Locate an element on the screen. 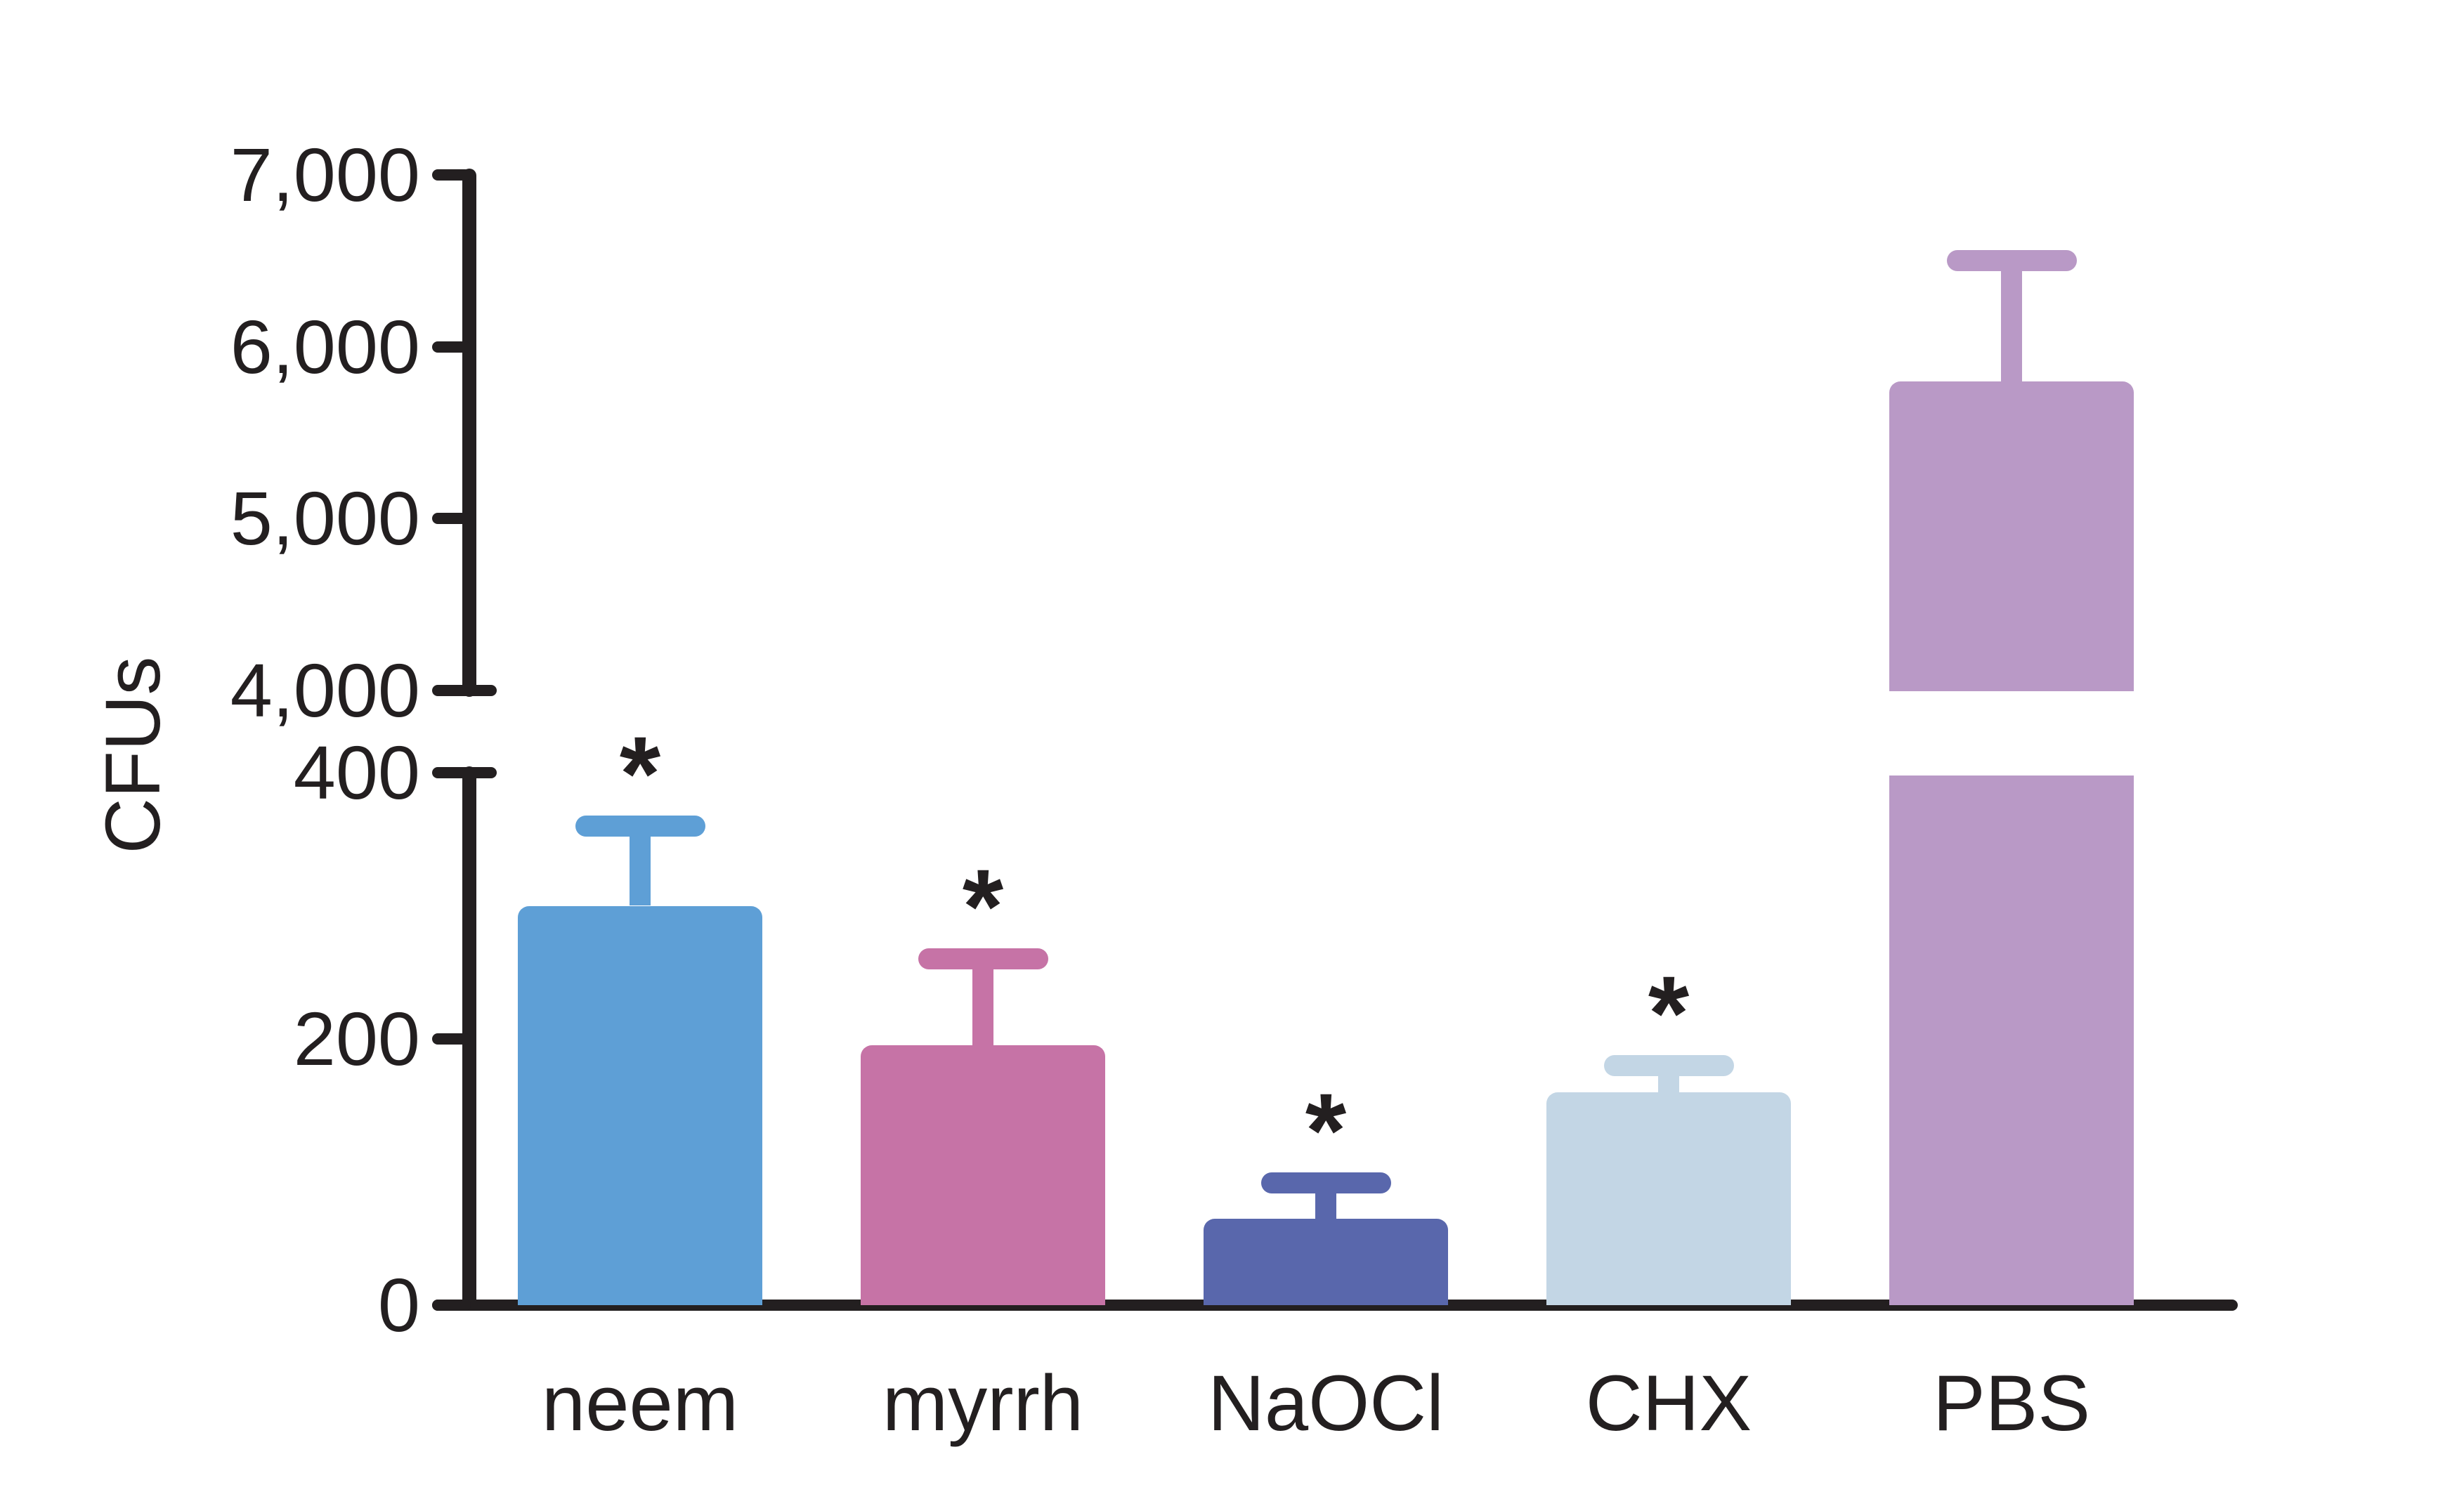 This screenshot has height=1492, width=2464. y-tick-label-upper: 7,000 is located at coordinates (325, 174).